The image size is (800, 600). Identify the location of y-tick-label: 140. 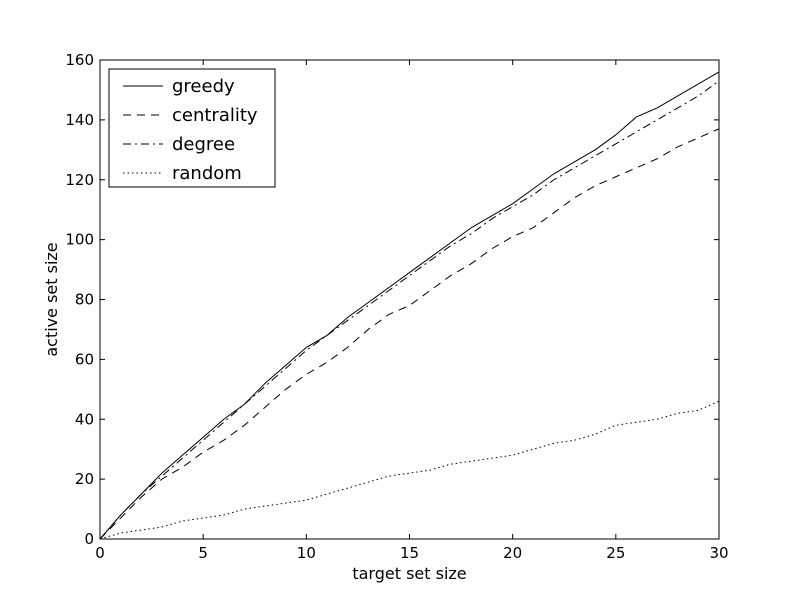
(79, 120).